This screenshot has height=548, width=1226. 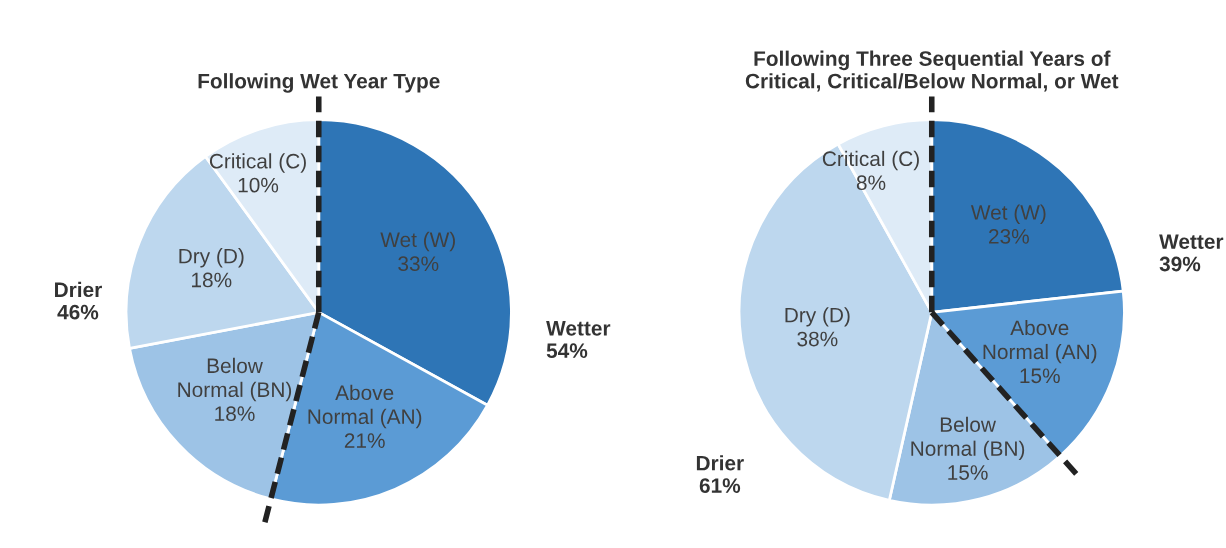 What do you see at coordinates (78, 300) in the screenshot?
I see `text: Drier 46%` at bounding box center [78, 300].